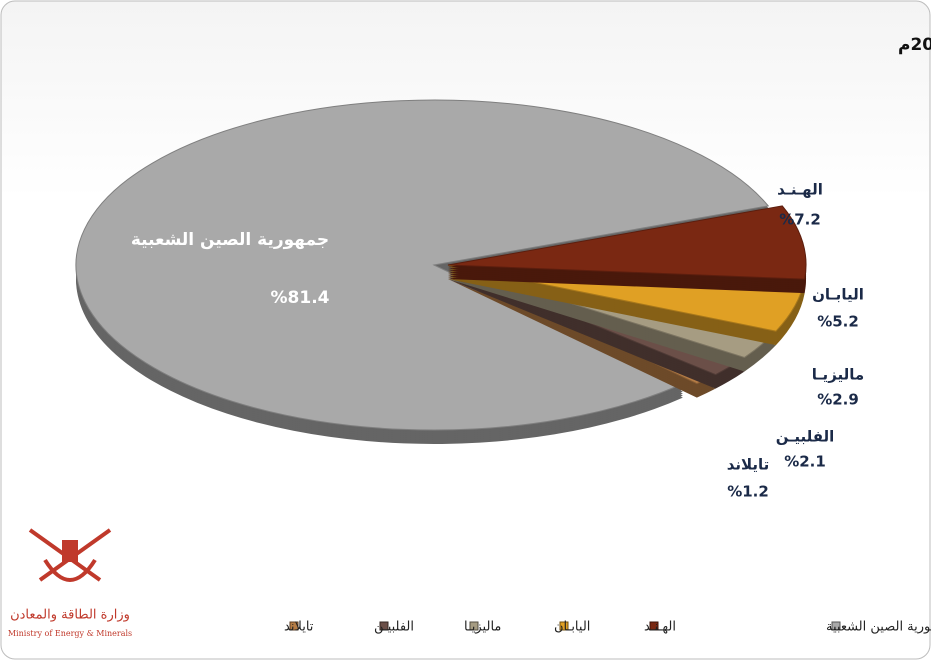 The width and height of the screenshot is (931, 660). Describe the element at coordinates (800, 190) in the screenshot. I see `data-label-name: الهـنـد` at that location.